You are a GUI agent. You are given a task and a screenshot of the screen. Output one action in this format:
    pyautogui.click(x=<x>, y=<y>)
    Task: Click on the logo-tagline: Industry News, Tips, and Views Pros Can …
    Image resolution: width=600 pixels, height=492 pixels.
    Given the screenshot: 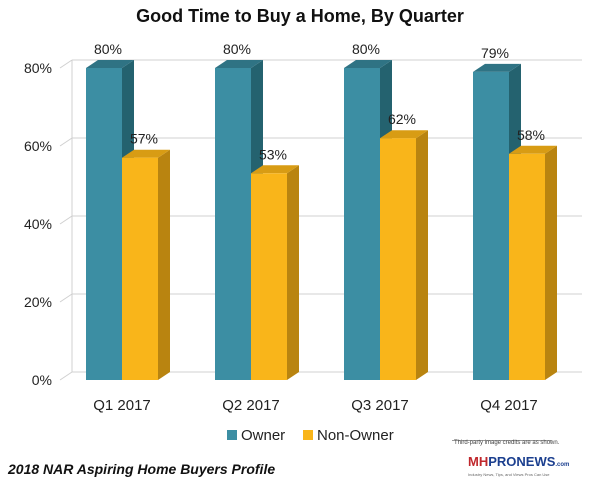 What is the action you would take?
    pyautogui.click(x=509, y=474)
    